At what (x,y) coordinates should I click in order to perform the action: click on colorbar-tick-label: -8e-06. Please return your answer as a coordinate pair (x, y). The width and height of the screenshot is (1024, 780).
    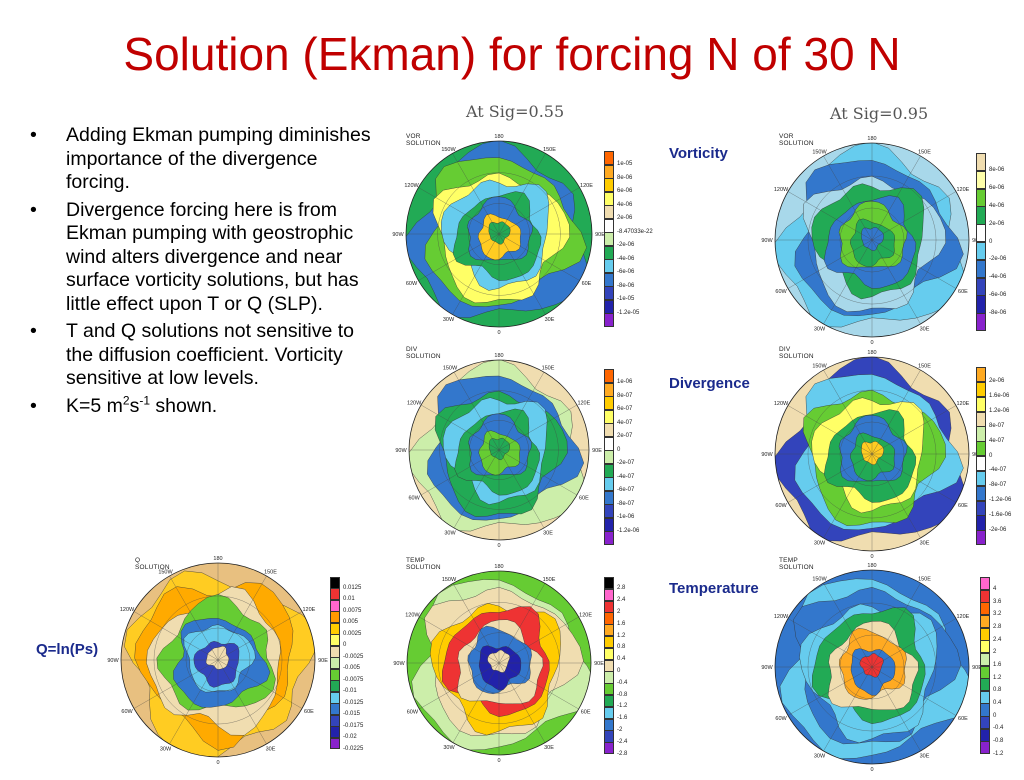
    Looking at the image, I should click on (626, 285).